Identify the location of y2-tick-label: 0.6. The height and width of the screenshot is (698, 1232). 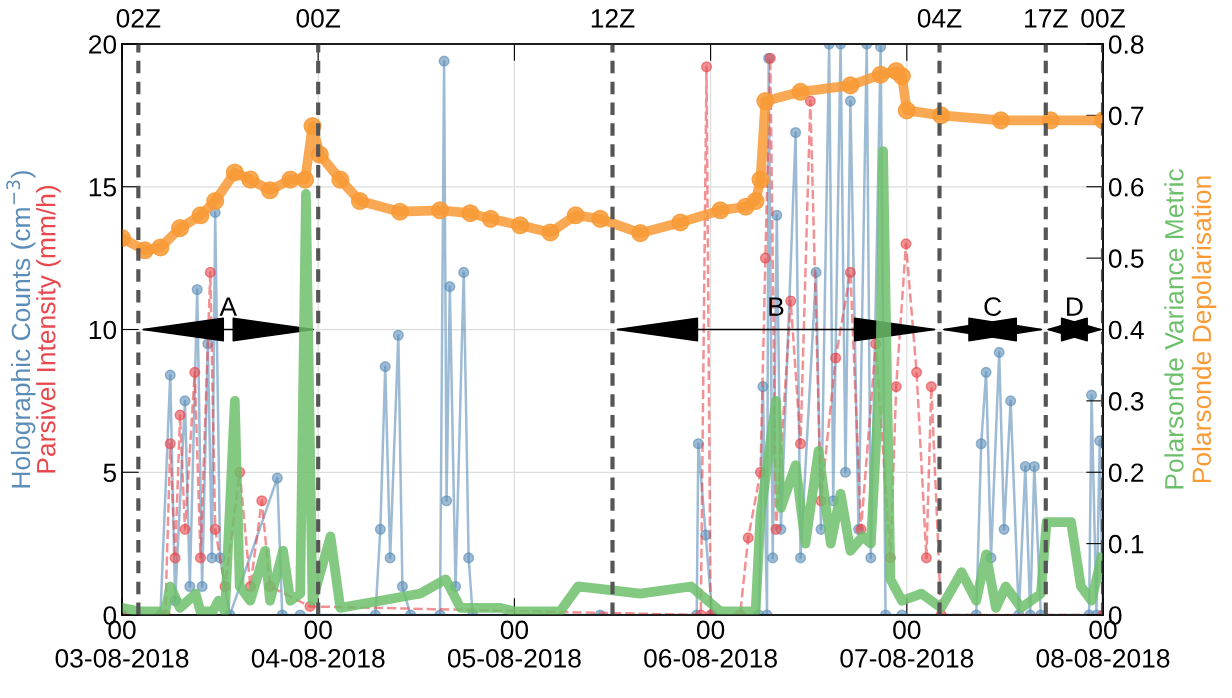
(1126, 187).